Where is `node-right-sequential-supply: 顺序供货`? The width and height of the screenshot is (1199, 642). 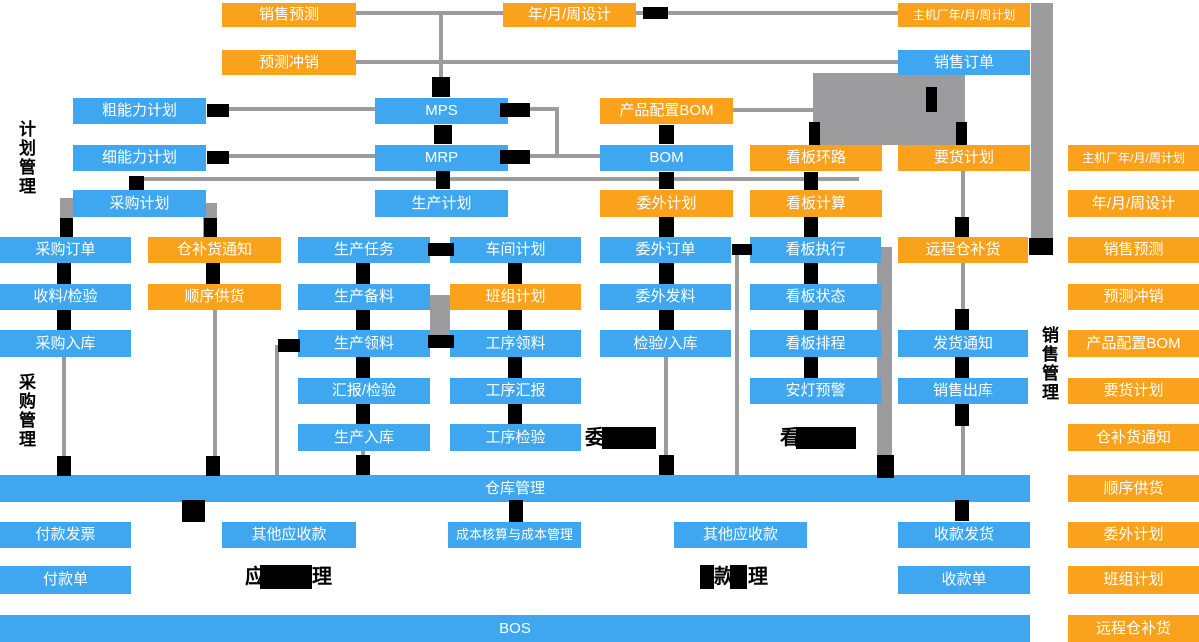
node-right-sequential-supply: 顺序供货 is located at coordinates (1133, 488).